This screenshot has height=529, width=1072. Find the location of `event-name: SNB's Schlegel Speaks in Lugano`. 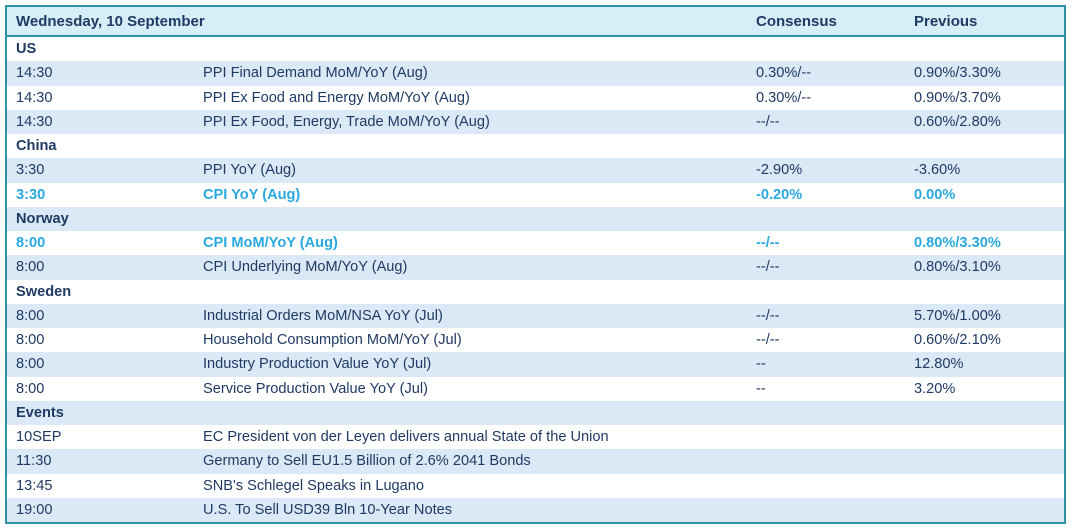

event-name: SNB's Schlegel Speaks in Lugano is located at coordinates (314, 485).